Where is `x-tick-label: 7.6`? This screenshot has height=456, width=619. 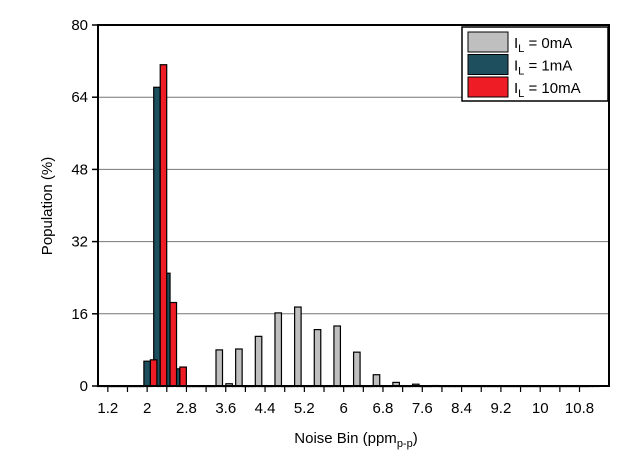
x-tick-label: 7.6 is located at coordinates (422, 408).